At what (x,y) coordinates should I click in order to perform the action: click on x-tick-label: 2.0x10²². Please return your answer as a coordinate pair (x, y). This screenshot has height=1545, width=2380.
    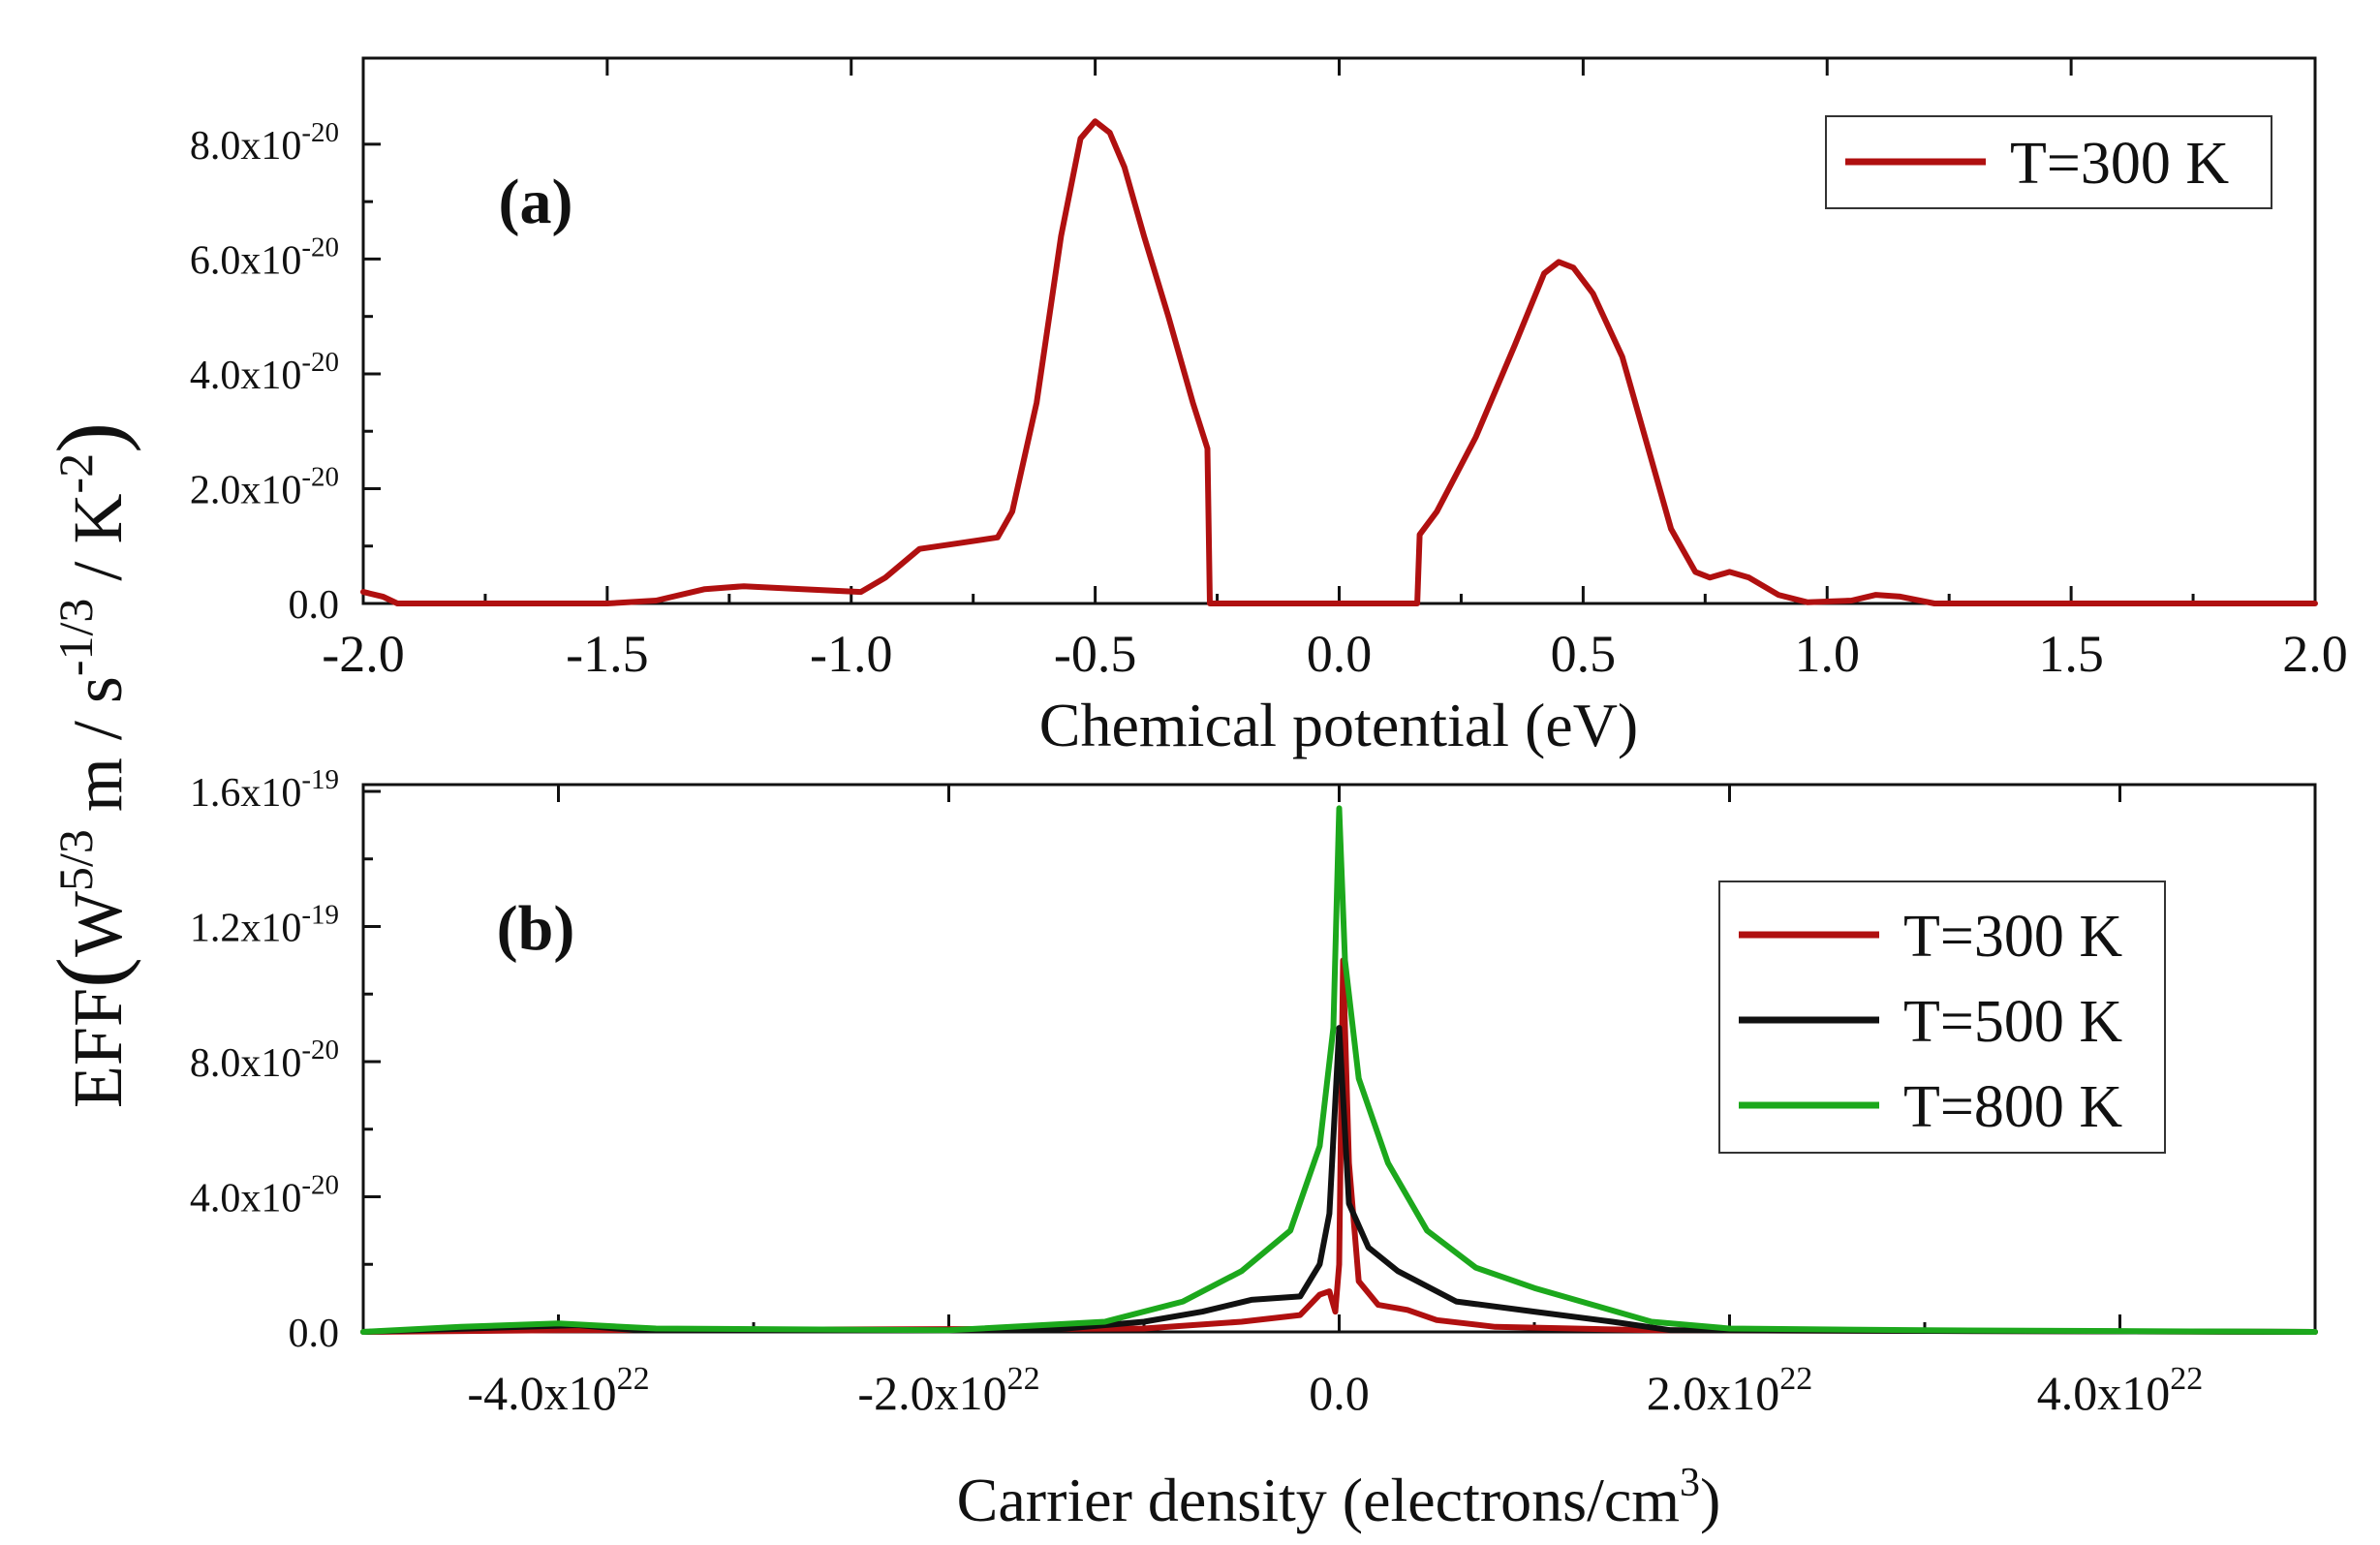
    Looking at the image, I should click on (1730, 1390).